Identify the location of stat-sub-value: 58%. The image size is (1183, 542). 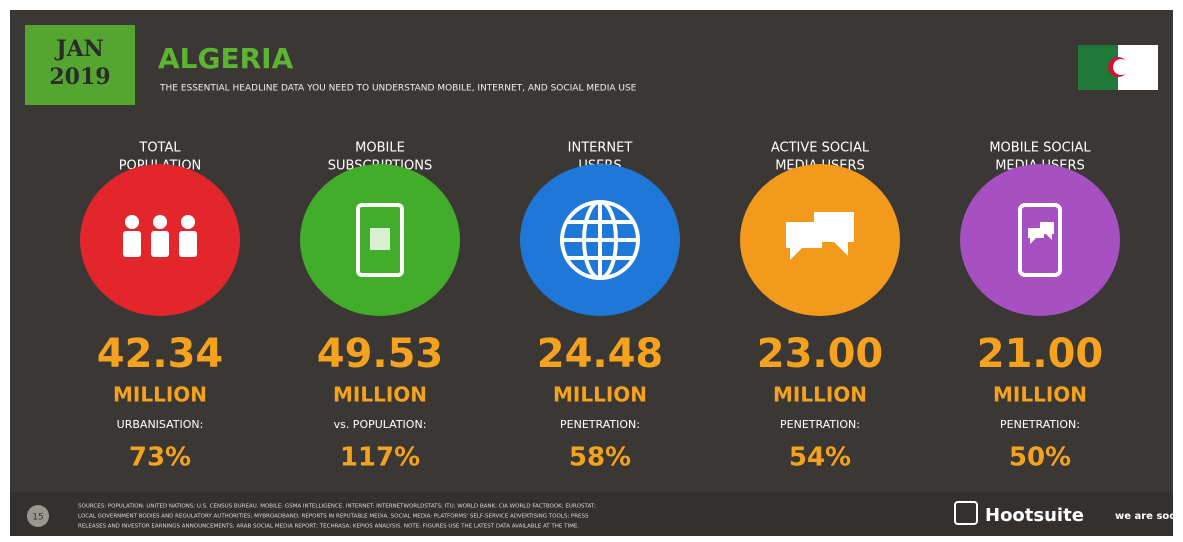
(600, 458).